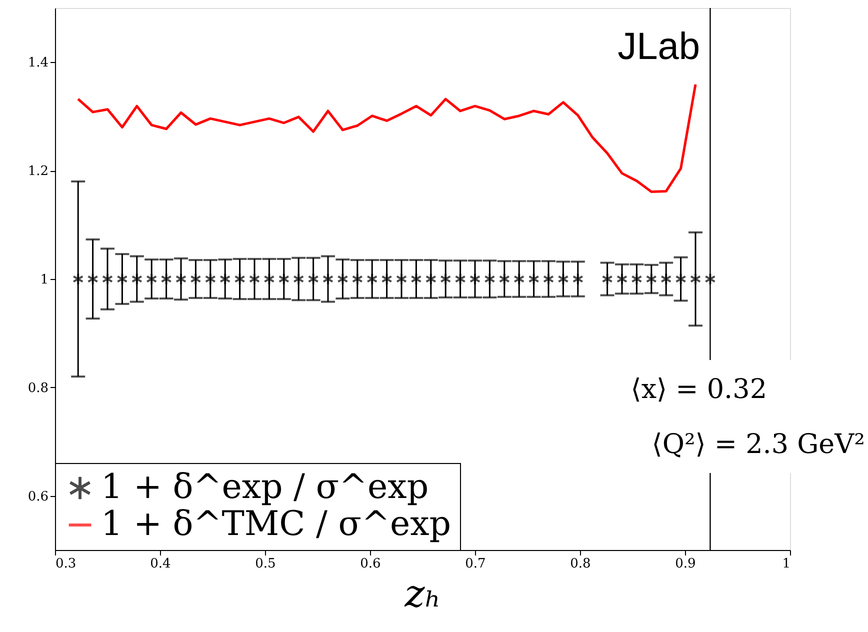 This screenshot has height=632, width=868. Describe the element at coordinates (44, 280) in the screenshot. I see `y-tick-label: 1` at that location.